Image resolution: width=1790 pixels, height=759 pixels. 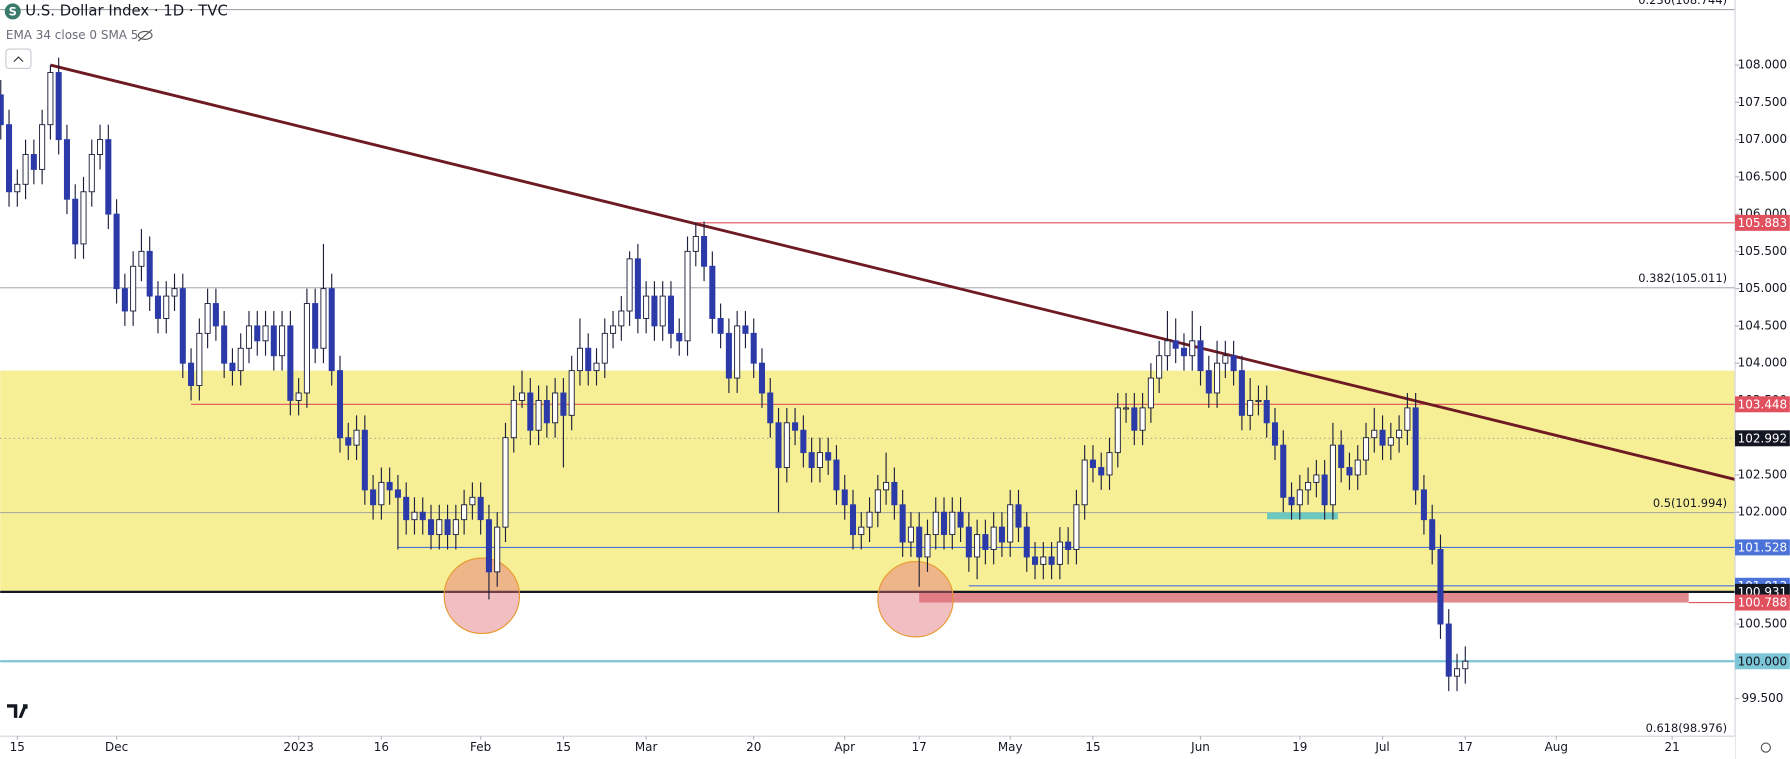 What do you see at coordinates (1762, 404) in the screenshot?
I see `level-label: 103.448` at bounding box center [1762, 404].